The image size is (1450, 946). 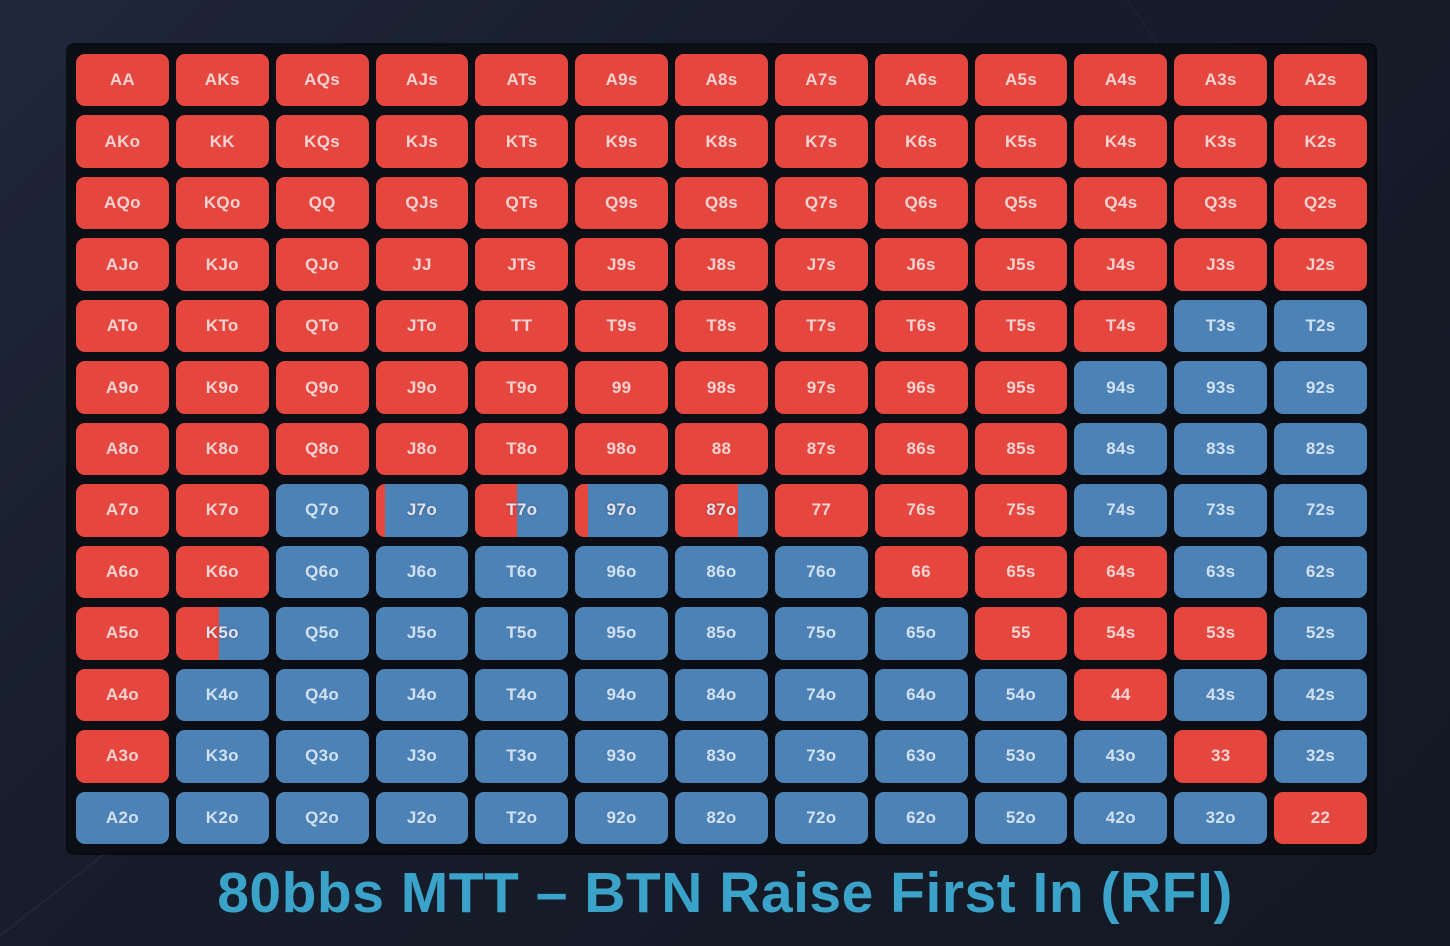 What do you see at coordinates (1320, 203) in the screenshot?
I see `hand-cell-Q2s: Q2s` at bounding box center [1320, 203].